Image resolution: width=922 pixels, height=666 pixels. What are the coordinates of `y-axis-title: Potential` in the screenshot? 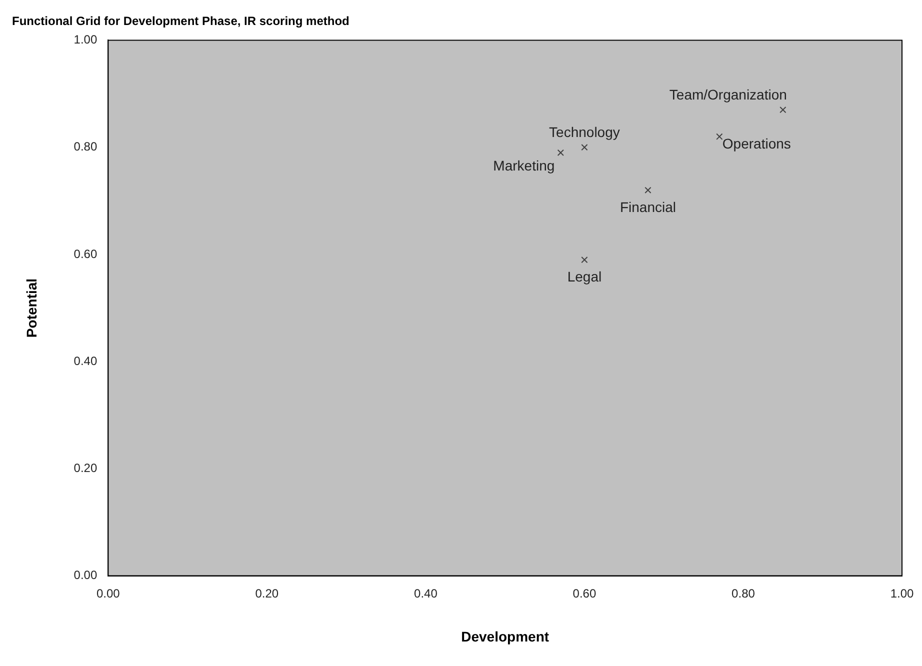 It's located at (31, 308).